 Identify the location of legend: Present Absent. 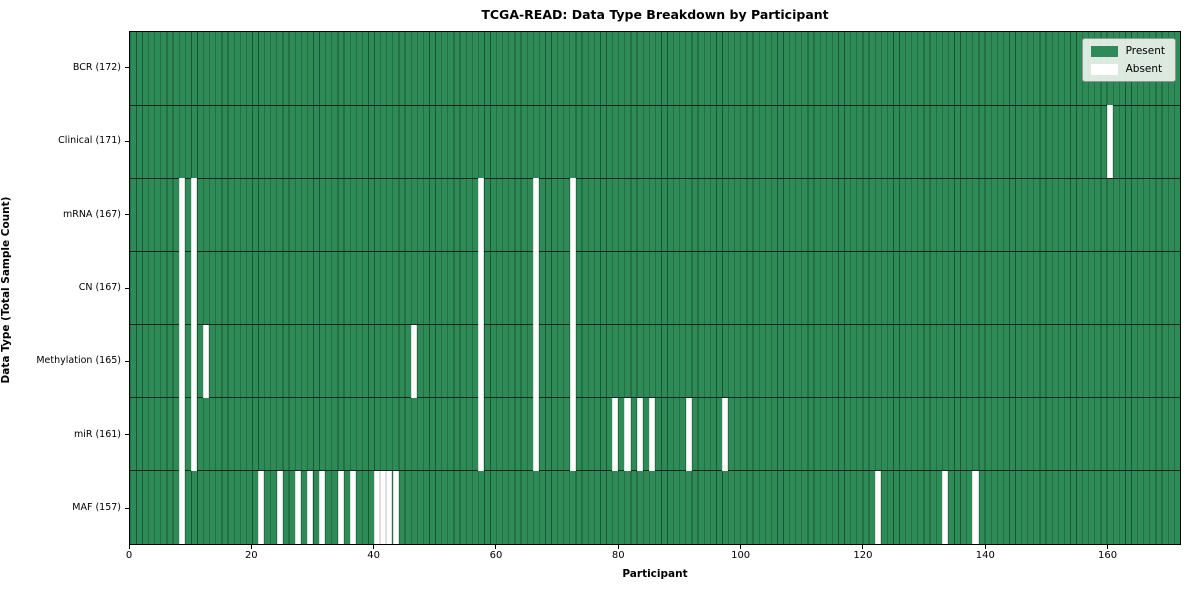
(1128, 60).